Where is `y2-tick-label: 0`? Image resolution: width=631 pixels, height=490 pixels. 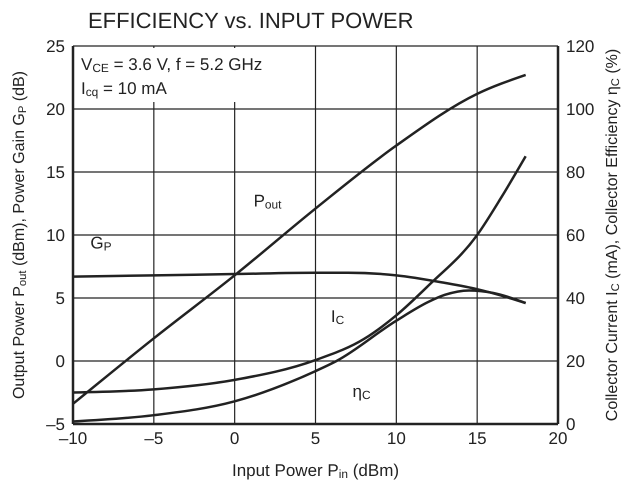 y2-tick-label: 0 is located at coordinates (571, 424).